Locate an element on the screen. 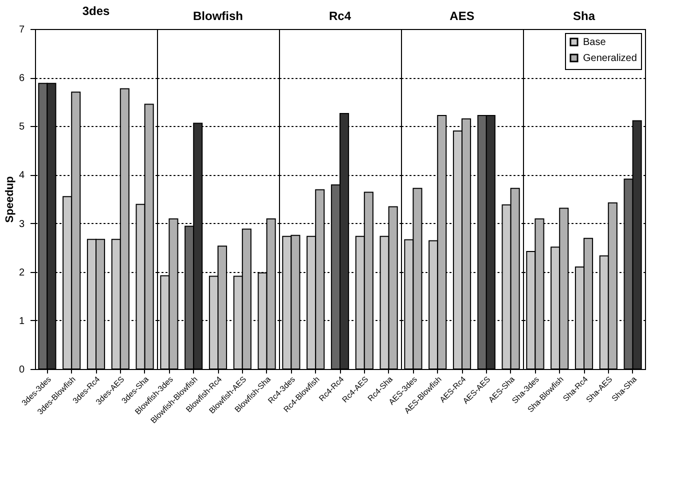 The width and height of the screenshot is (683, 483). chart-title: Rc4 is located at coordinates (340, 16).